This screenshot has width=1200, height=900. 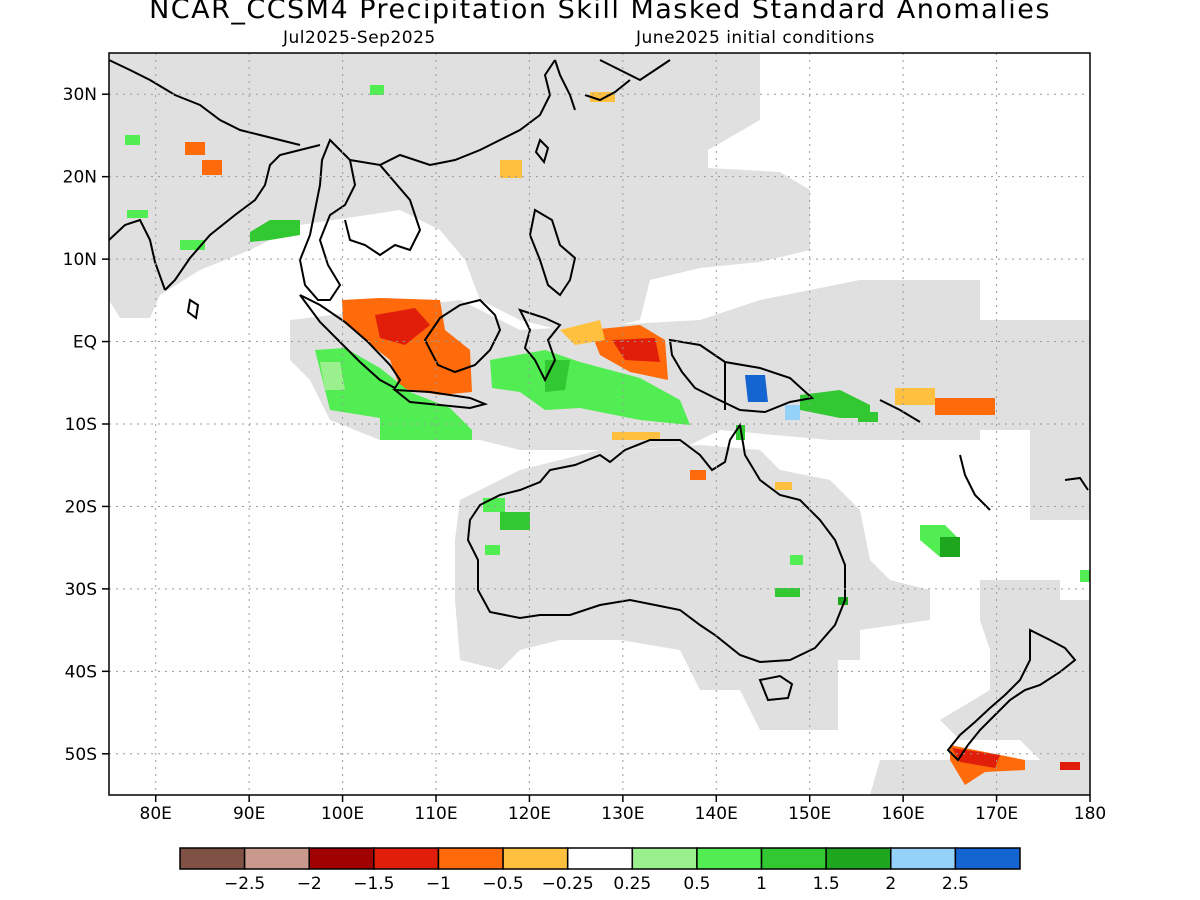 What do you see at coordinates (85, 343) in the screenshot?
I see `lat-tick-label: EQ` at bounding box center [85, 343].